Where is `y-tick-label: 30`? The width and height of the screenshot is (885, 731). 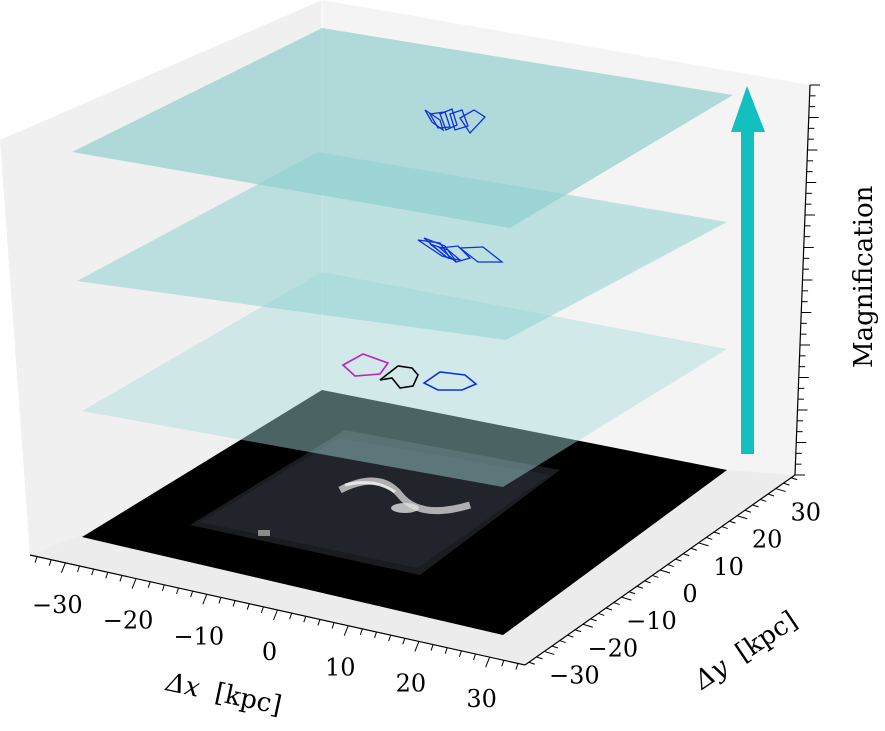 y-tick-label: 30 is located at coordinates (805, 513).